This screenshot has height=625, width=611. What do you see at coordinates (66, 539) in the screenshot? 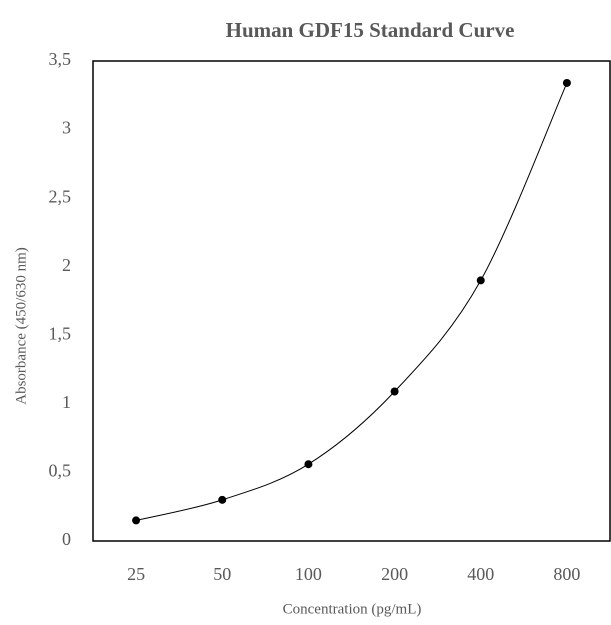
I see `y-tick-label: 0` at bounding box center [66, 539].